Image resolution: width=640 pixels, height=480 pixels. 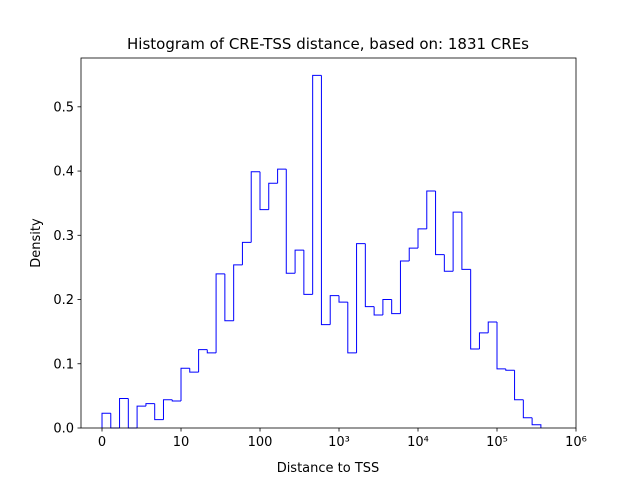 What do you see at coordinates (181, 442) in the screenshot?
I see `x-tick-label: 10` at bounding box center [181, 442].